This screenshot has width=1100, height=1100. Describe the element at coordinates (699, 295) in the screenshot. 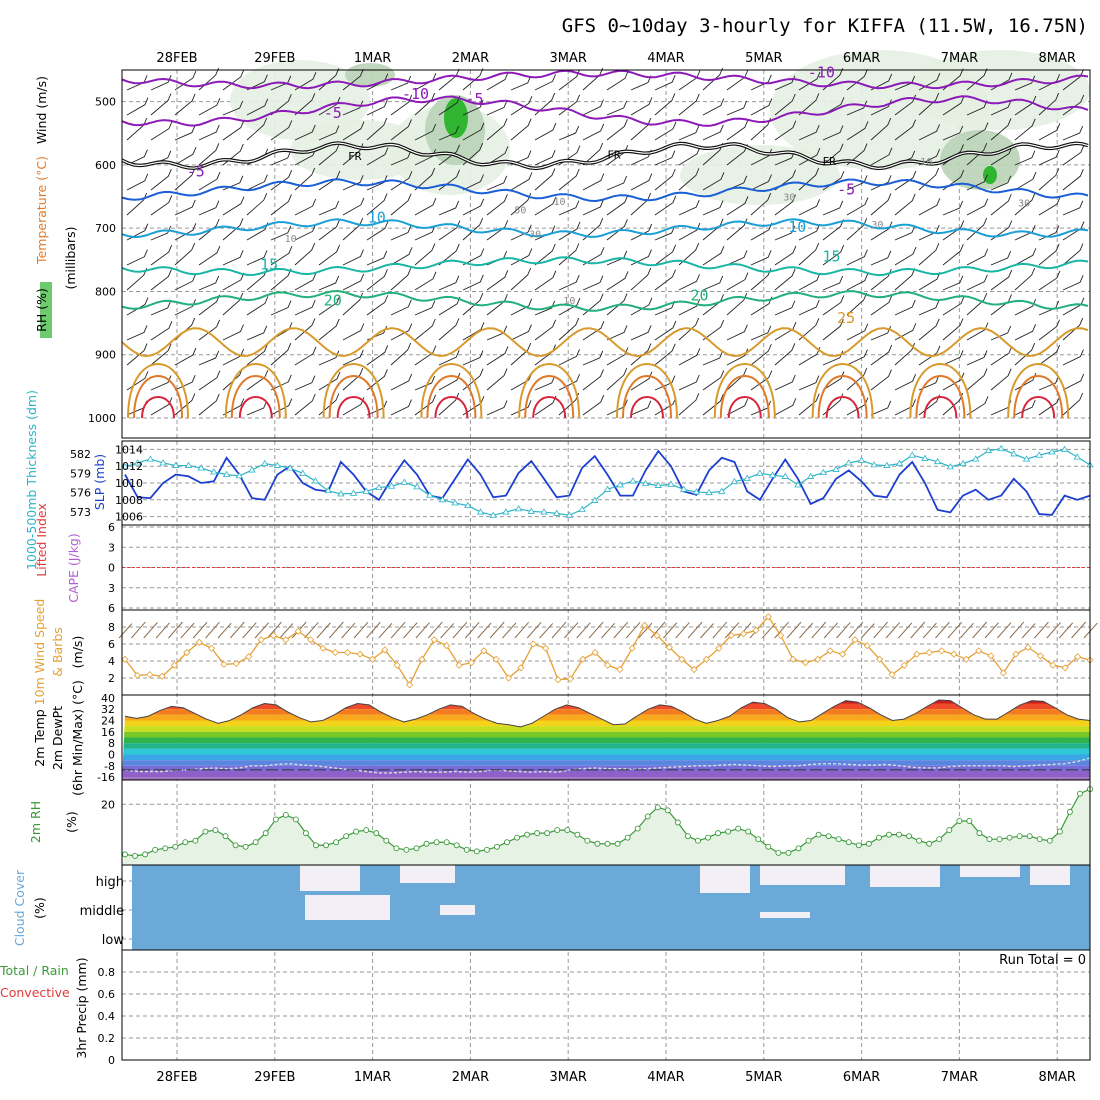

I see `isotherm-label: 20` at that location.